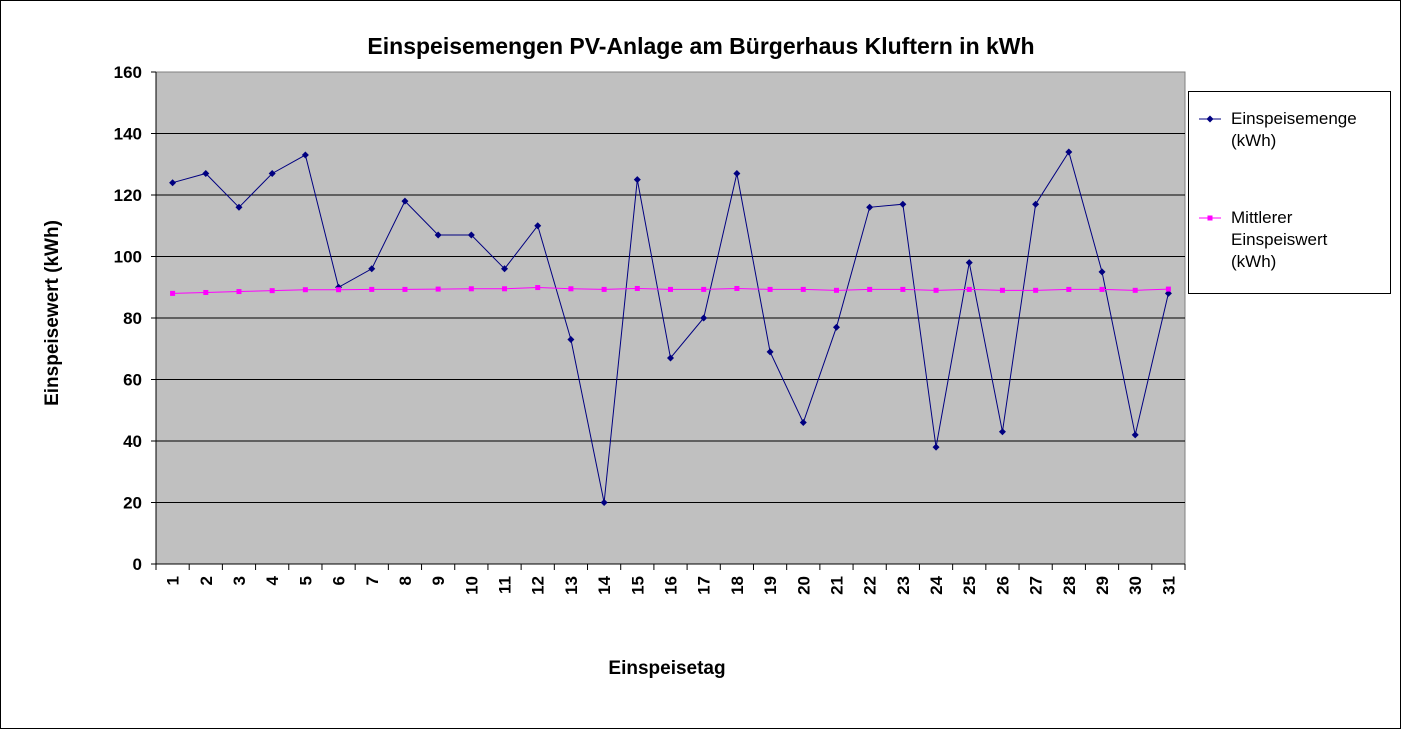  I want to click on legend-swatch-mittlerer-einspeiswert, so click(1210, 218).